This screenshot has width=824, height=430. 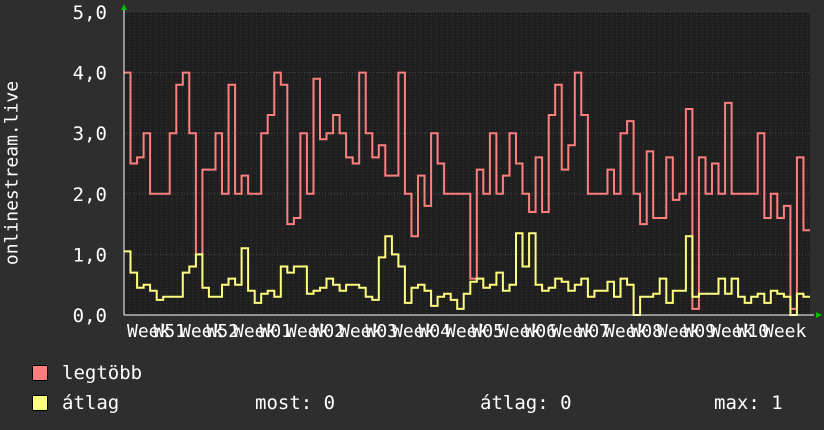 What do you see at coordinates (90, 255) in the screenshot?
I see `y-tick-label: 1,0` at bounding box center [90, 255].